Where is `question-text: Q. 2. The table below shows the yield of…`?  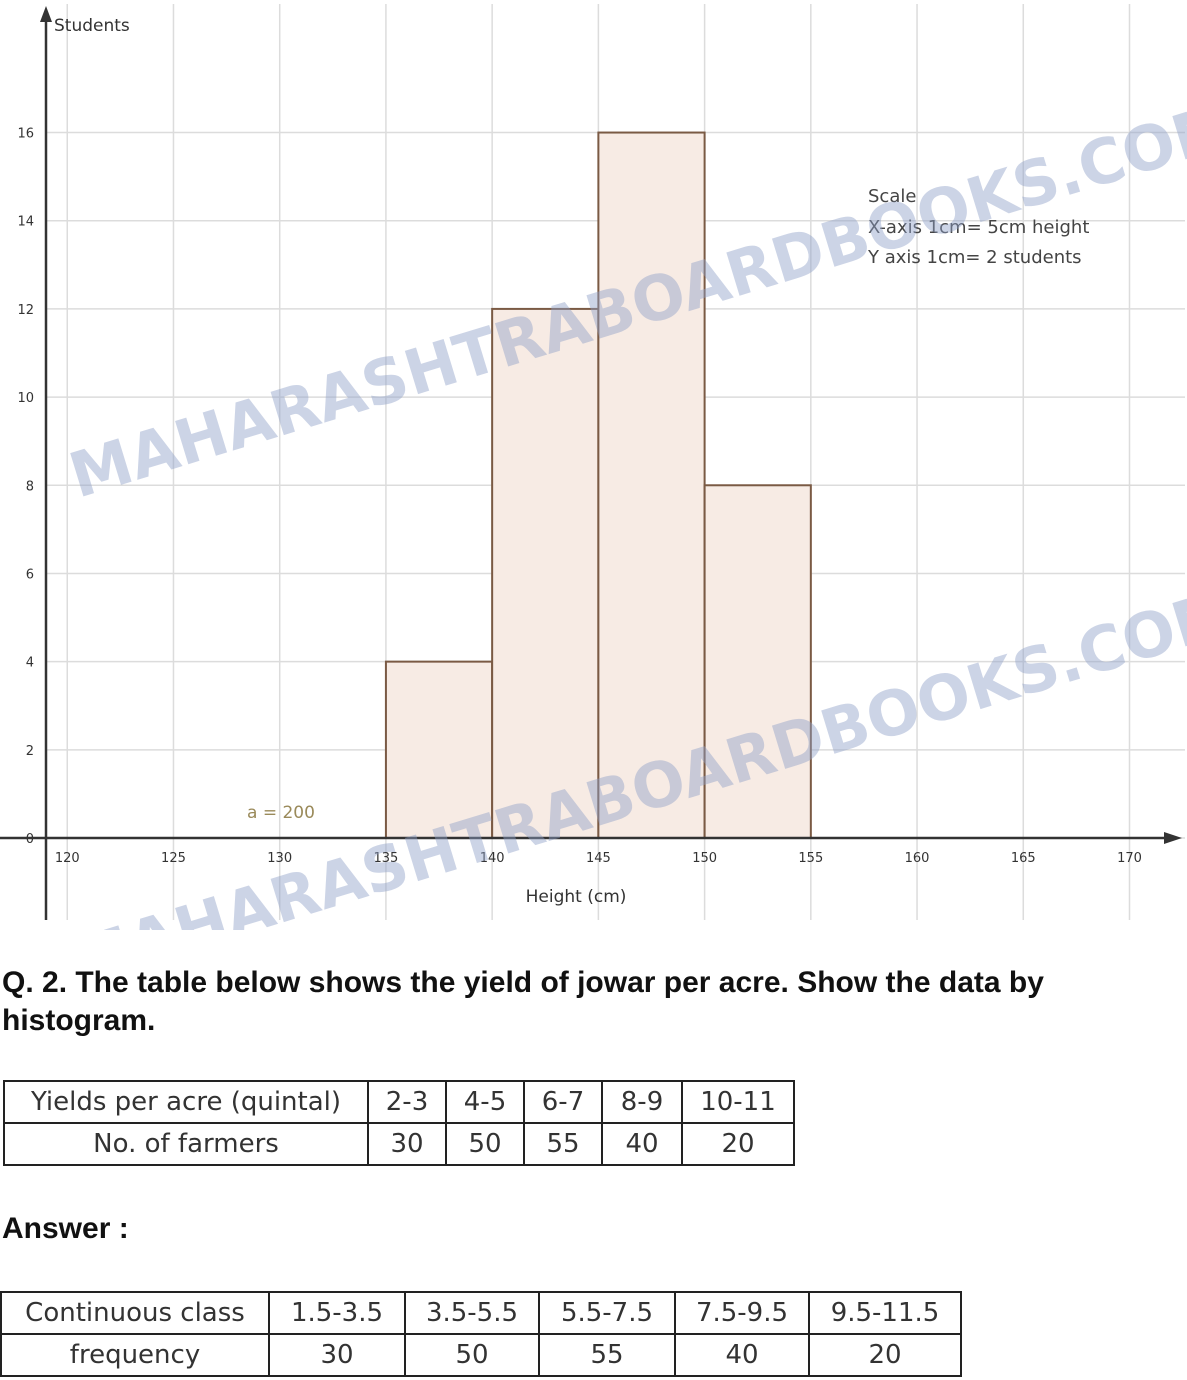 question-text: Q. 2. The table below shows the yield of… is located at coordinates (523, 1001).